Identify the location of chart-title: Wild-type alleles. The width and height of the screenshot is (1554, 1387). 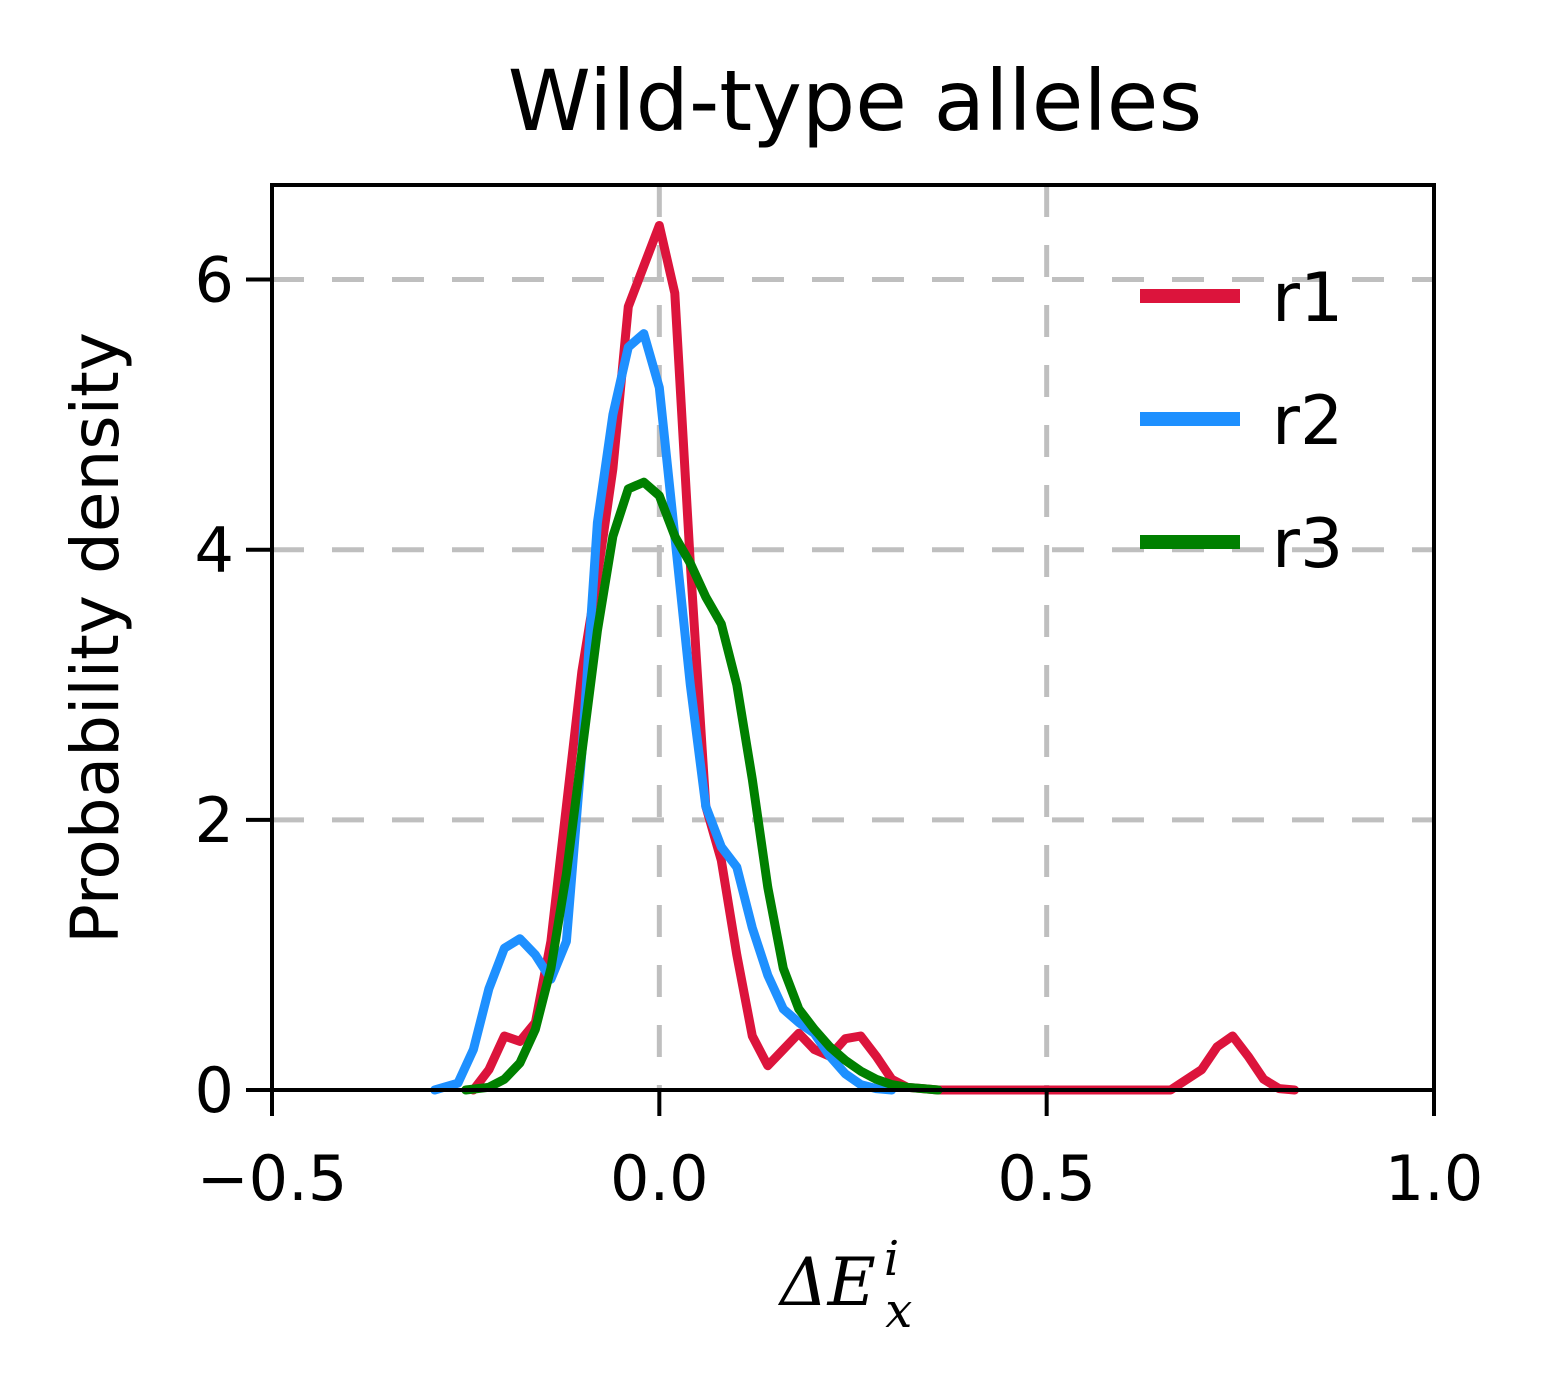
(855, 101).